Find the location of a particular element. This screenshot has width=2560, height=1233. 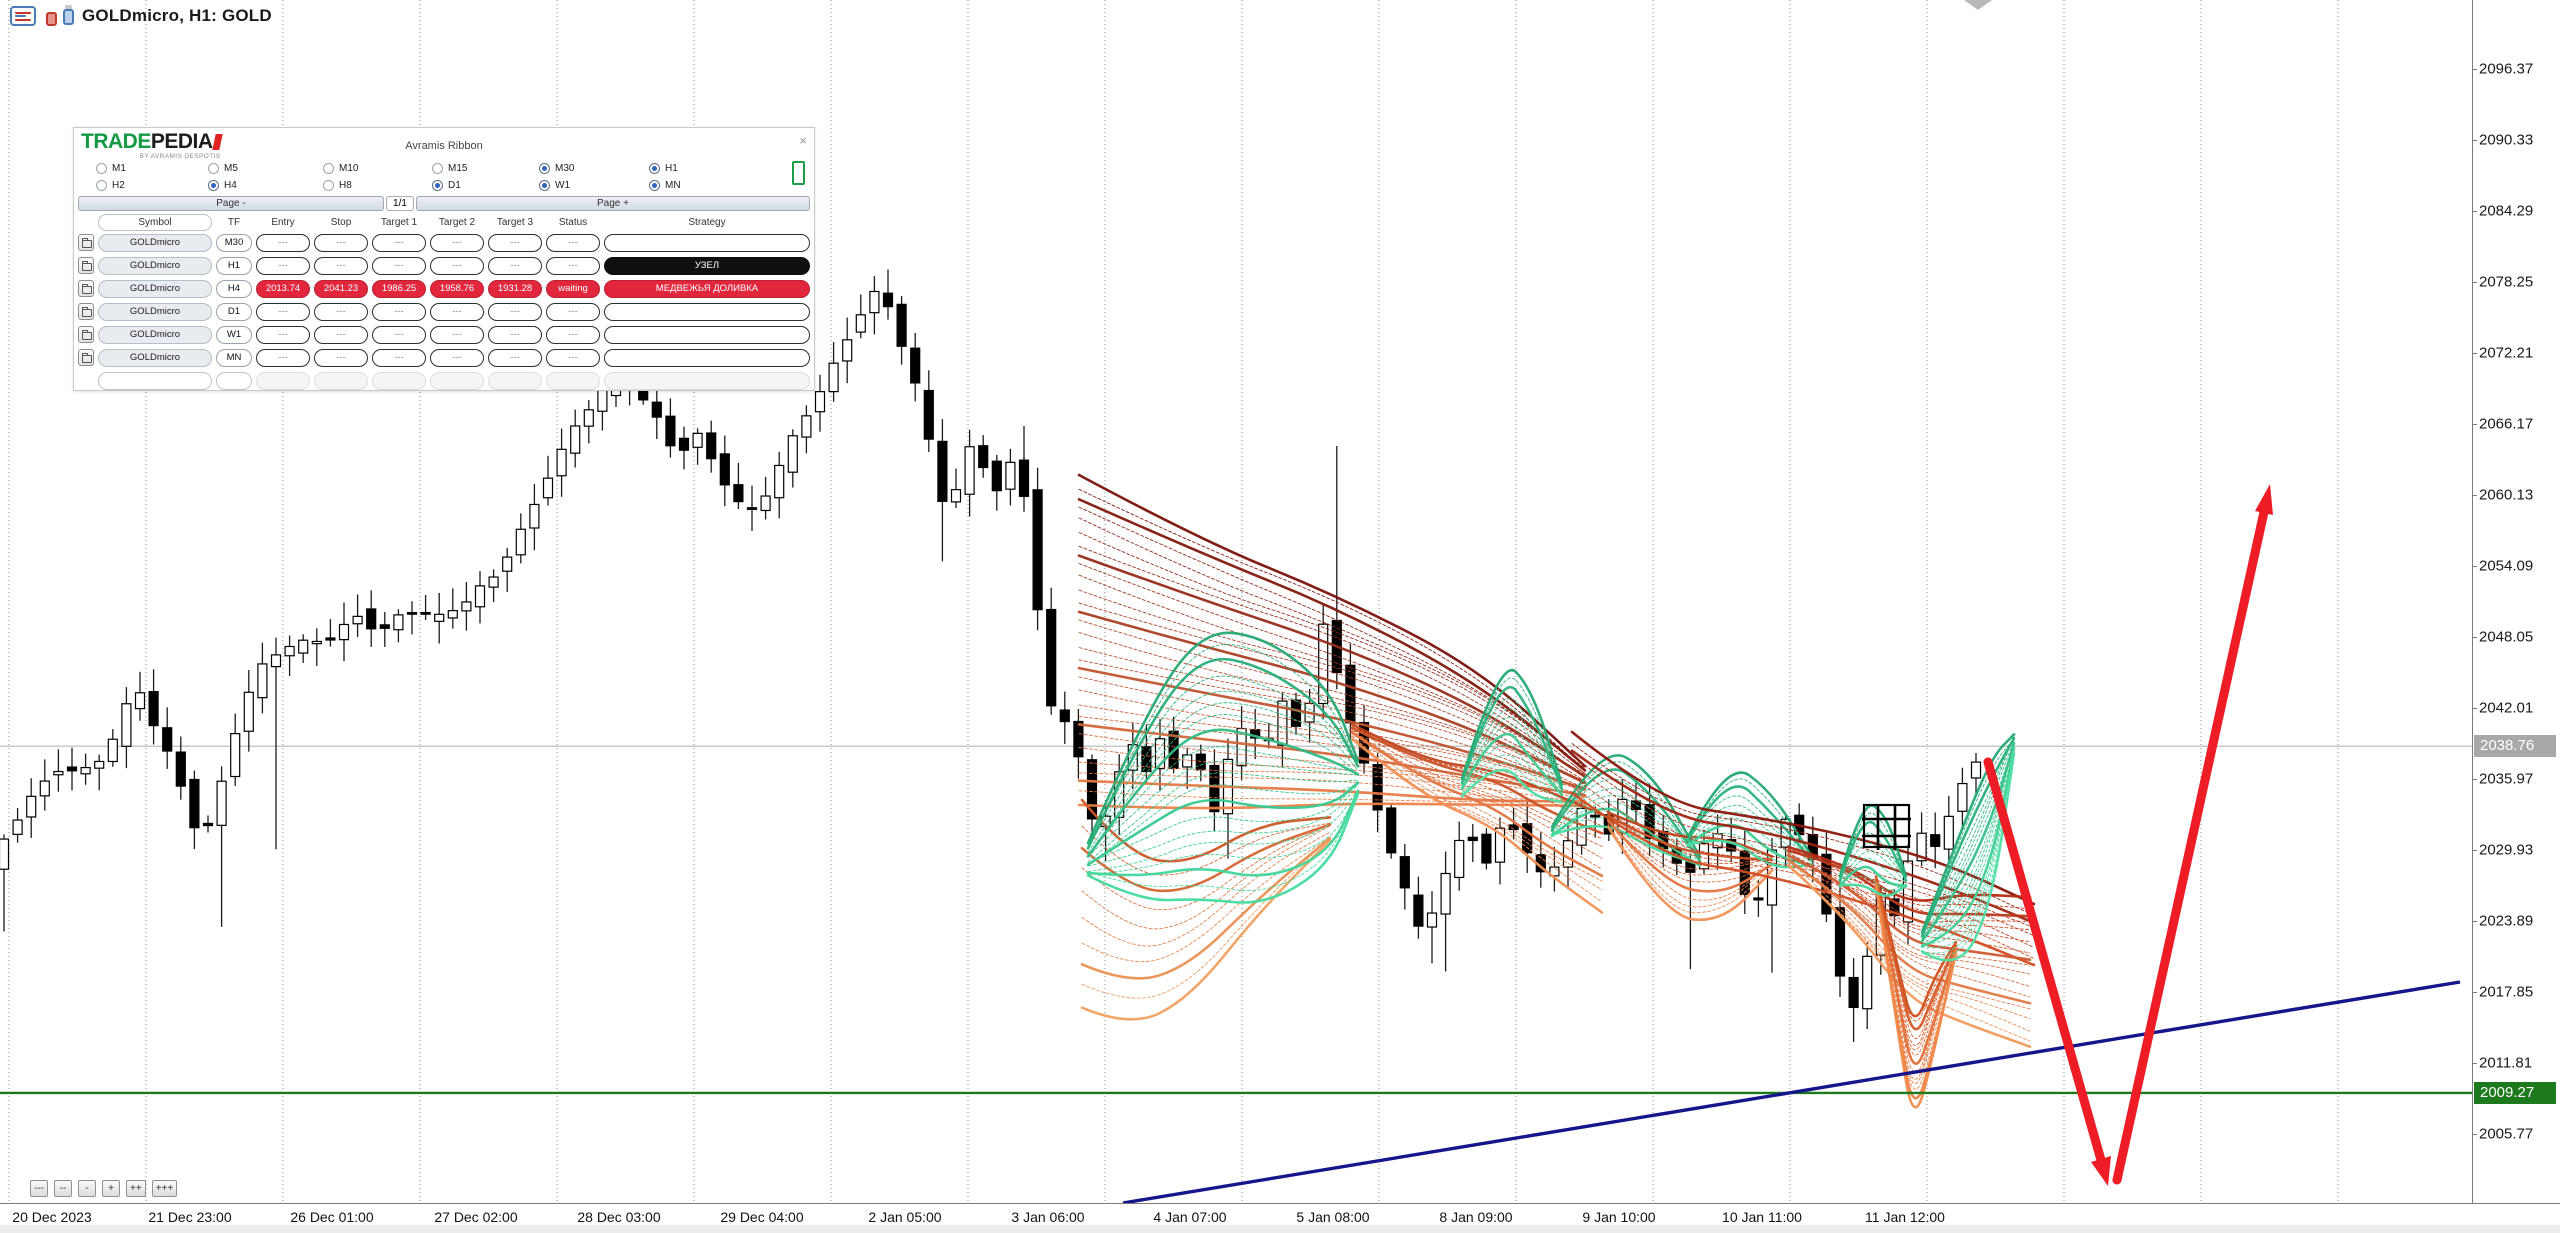

timeframe-radio-m15: M15 is located at coordinates (449, 168).